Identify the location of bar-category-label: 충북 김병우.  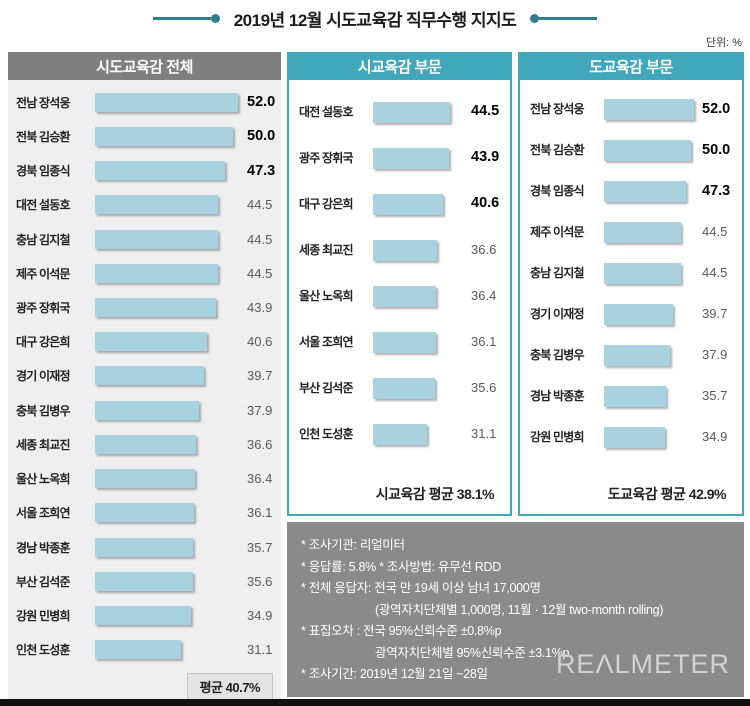
(557, 355).